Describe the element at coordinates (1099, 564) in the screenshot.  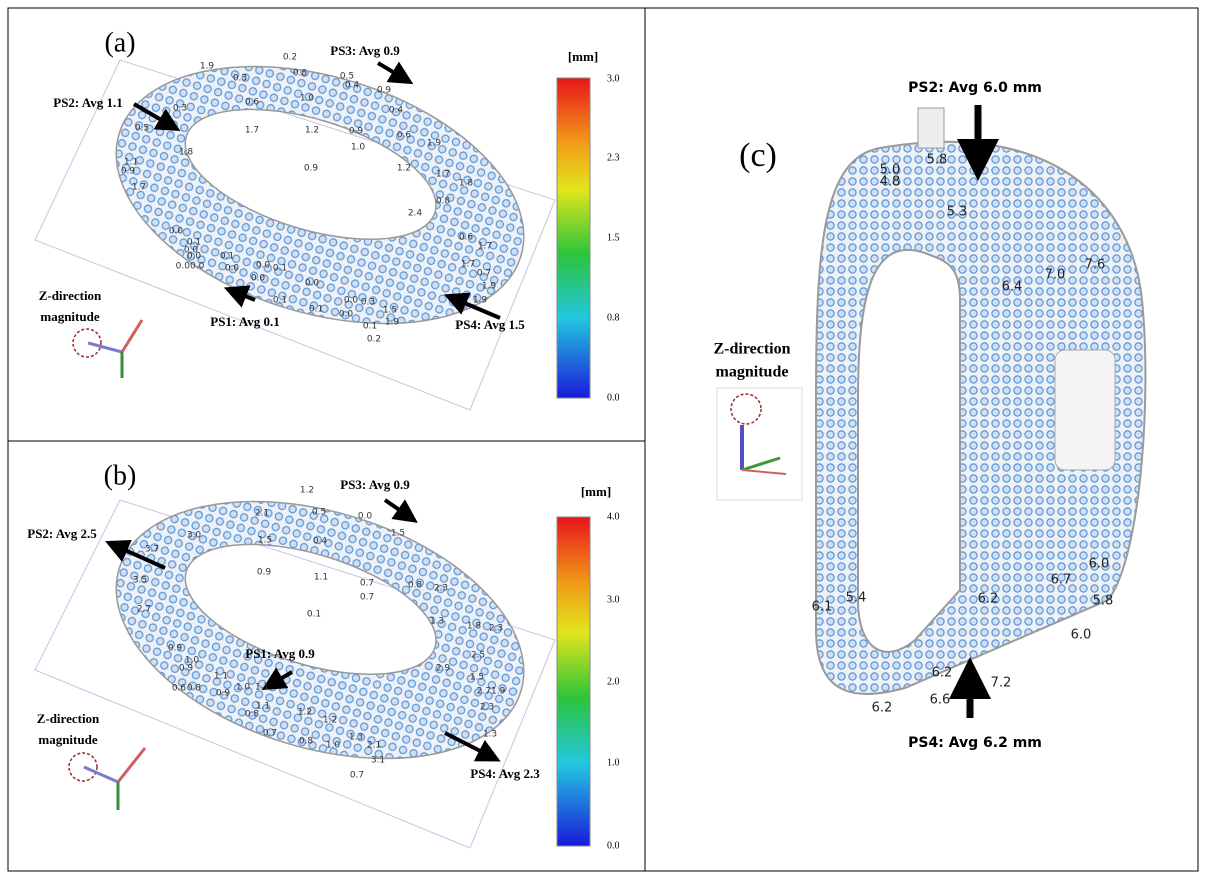
I see `point-label: 6.0` at that location.